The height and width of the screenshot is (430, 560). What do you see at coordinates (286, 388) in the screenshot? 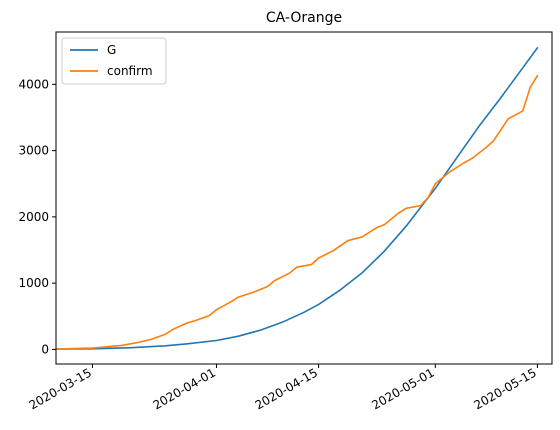
I see `x-tick-label: 2020-04-15` at bounding box center [286, 388].